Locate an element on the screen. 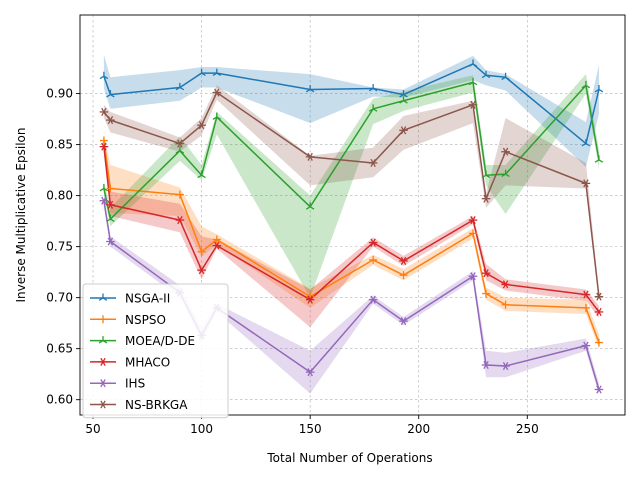 The height and width of the screenshot is (480, 640). legend: NSGA-II NSPSO MOEA/D-DE MHACO IHS NS-BRKGA is located at coordinates (155, 351).